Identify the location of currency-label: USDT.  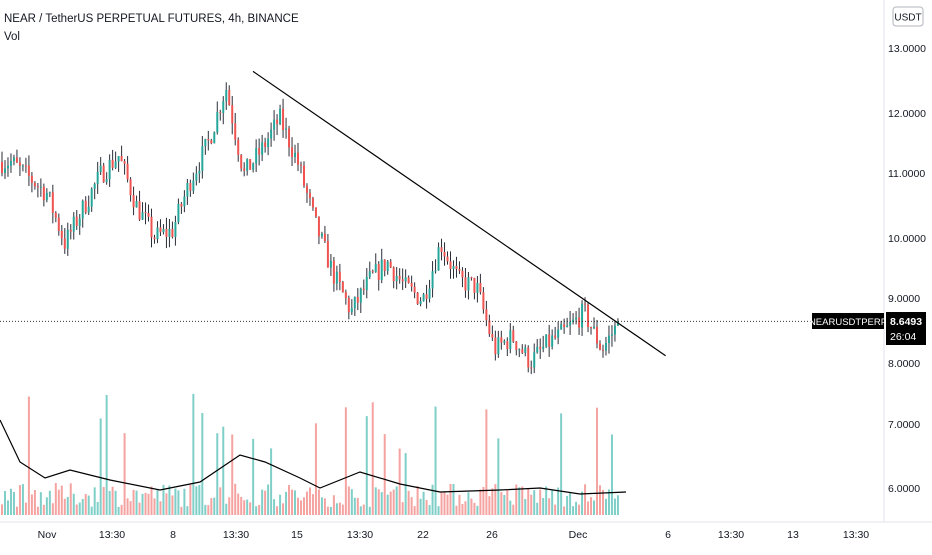
(907, 18).